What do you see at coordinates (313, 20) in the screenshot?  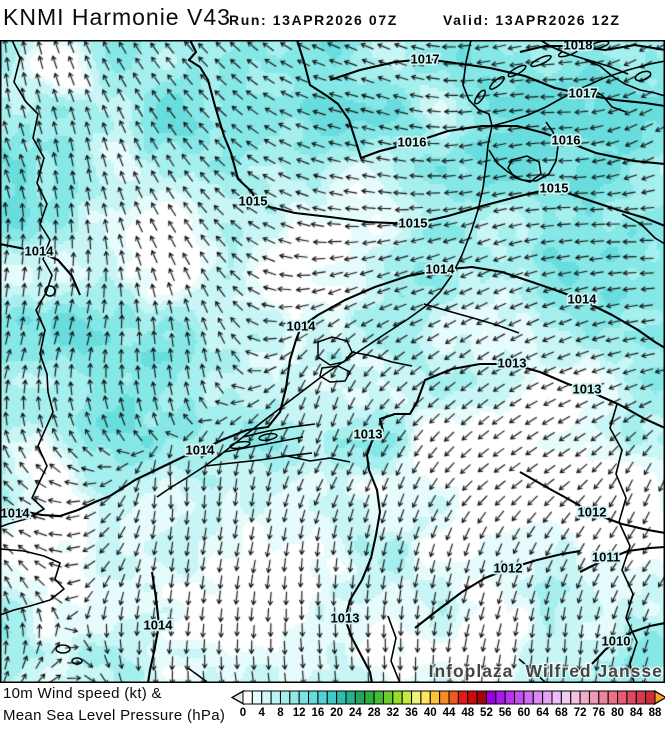 I see `run-timestamp: Run: 13APR2026 07Z` at bounding box center [313, 20].